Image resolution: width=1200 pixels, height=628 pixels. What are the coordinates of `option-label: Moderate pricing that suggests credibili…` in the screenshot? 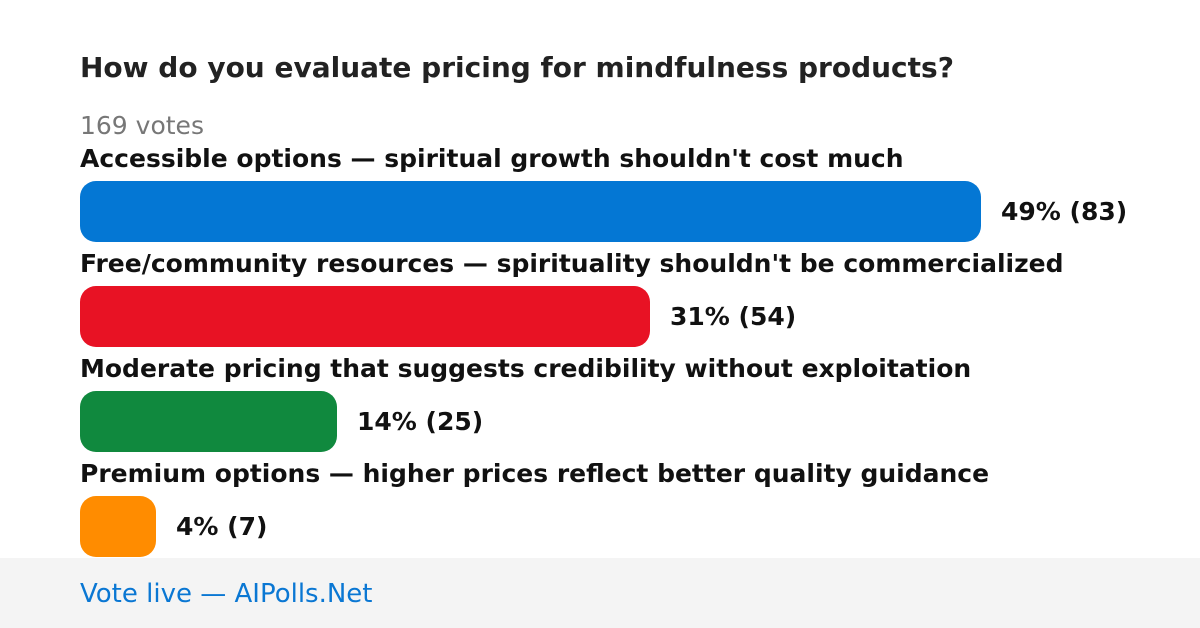 It's located at (526, 368).